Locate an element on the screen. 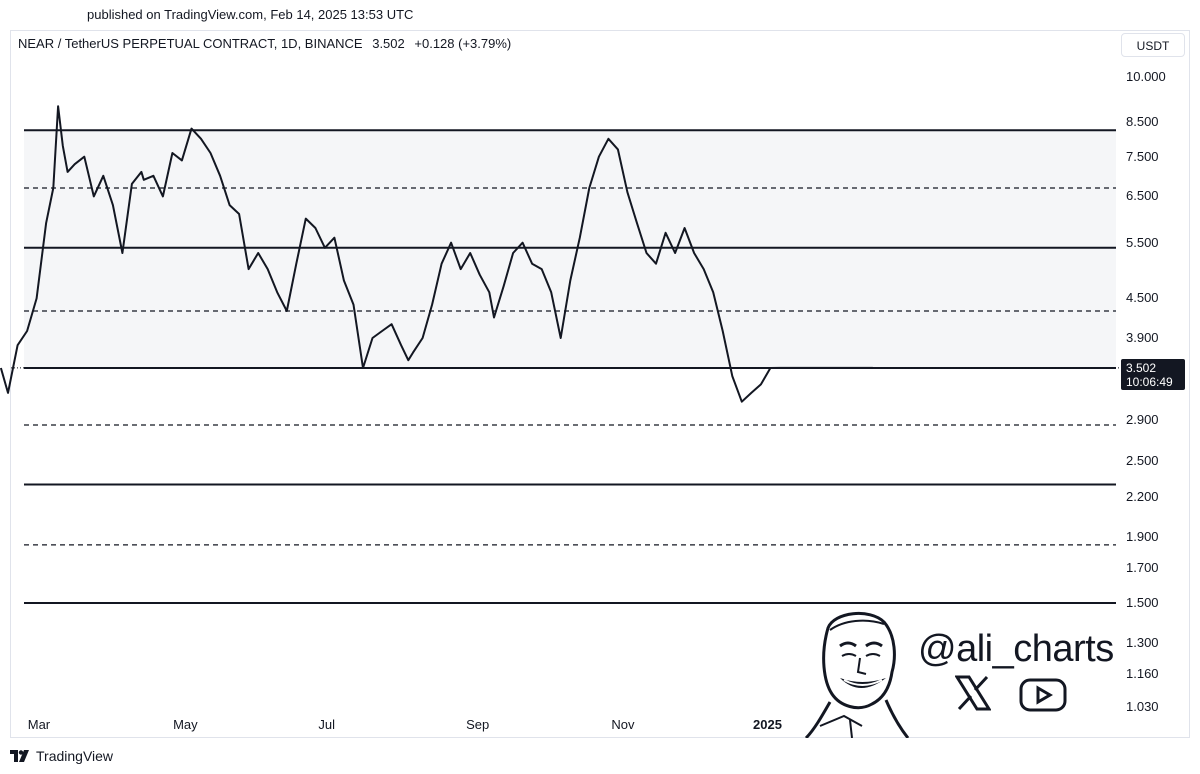  brand-name: TradingView is located at coordinates (75, 756).